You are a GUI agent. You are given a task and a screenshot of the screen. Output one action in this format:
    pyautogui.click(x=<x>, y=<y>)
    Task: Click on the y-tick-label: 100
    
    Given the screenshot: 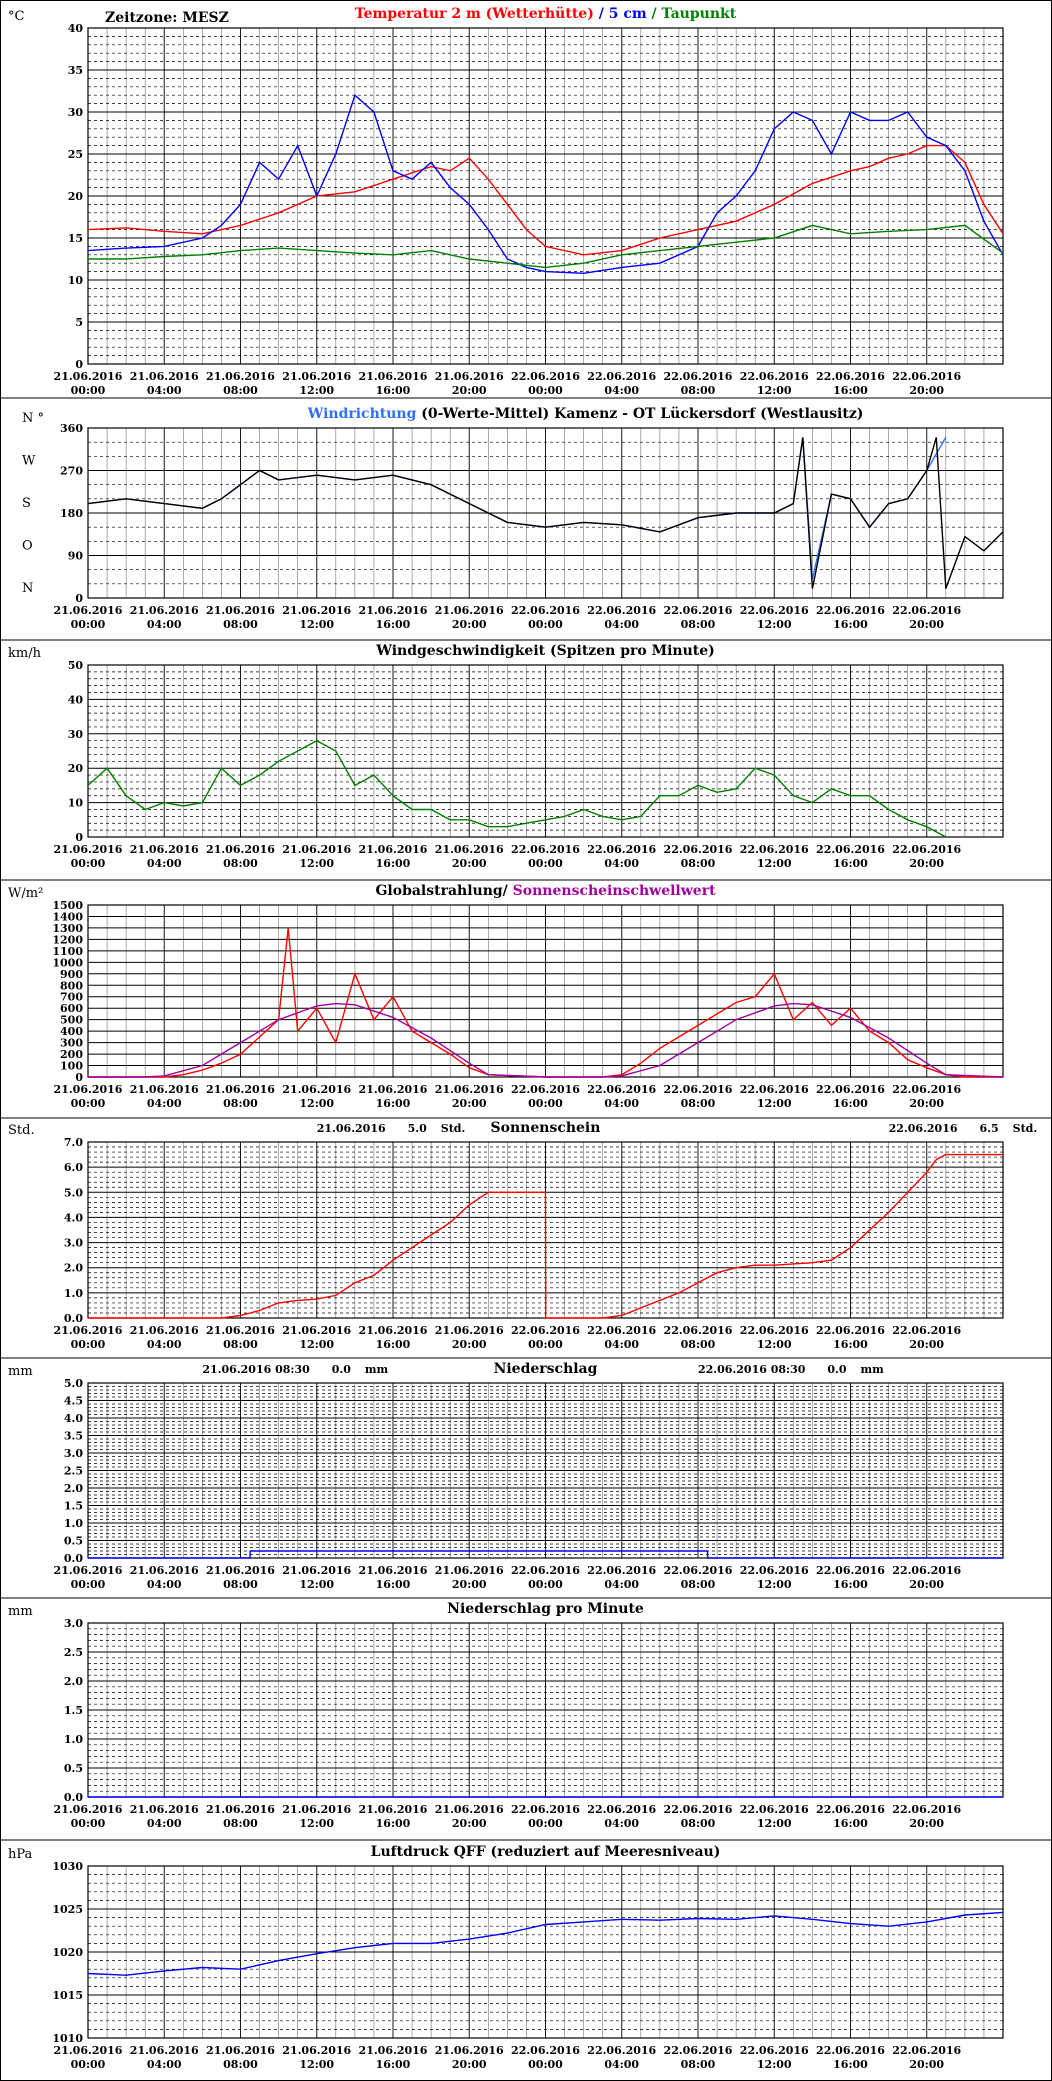 What is the action you would take?
    pyautogui.click(x=71, y=1066)
    